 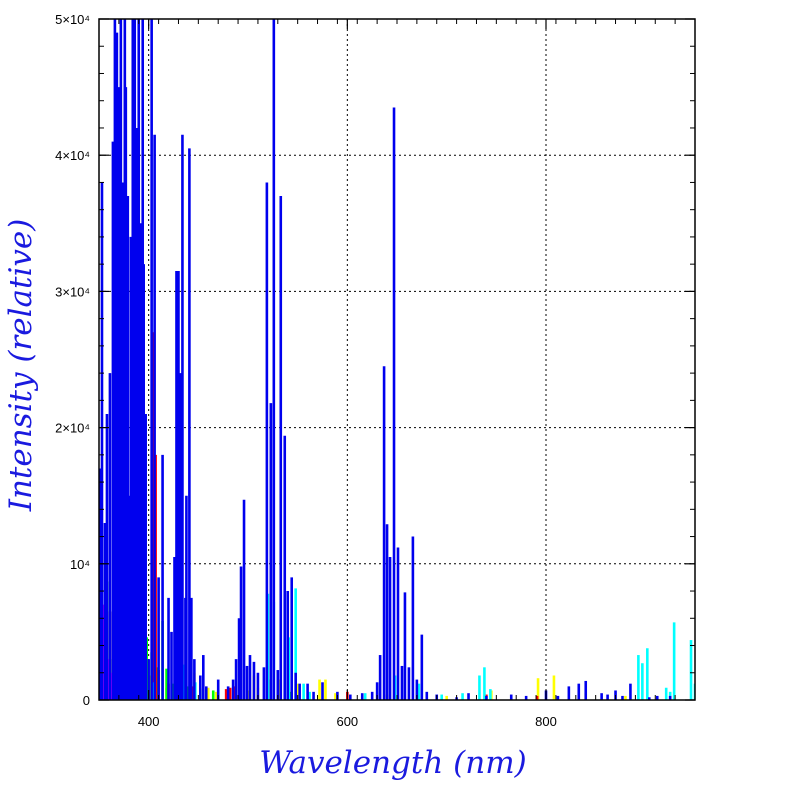 I want to click on y-tick-label: 2×10⁴, so click(x=72, y=428).